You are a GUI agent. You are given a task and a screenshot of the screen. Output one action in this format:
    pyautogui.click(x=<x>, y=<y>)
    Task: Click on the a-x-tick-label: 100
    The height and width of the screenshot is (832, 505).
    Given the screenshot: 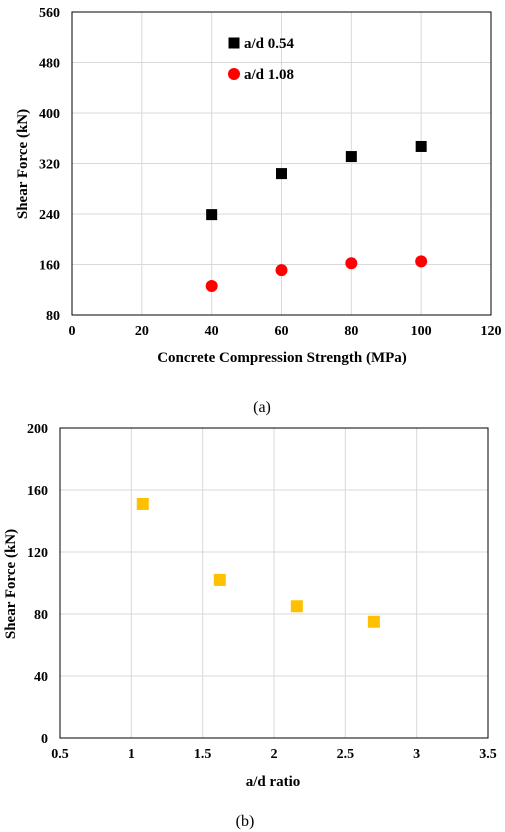 What is the action you would take?
    pyautogui.click(x=421, y=331)
    